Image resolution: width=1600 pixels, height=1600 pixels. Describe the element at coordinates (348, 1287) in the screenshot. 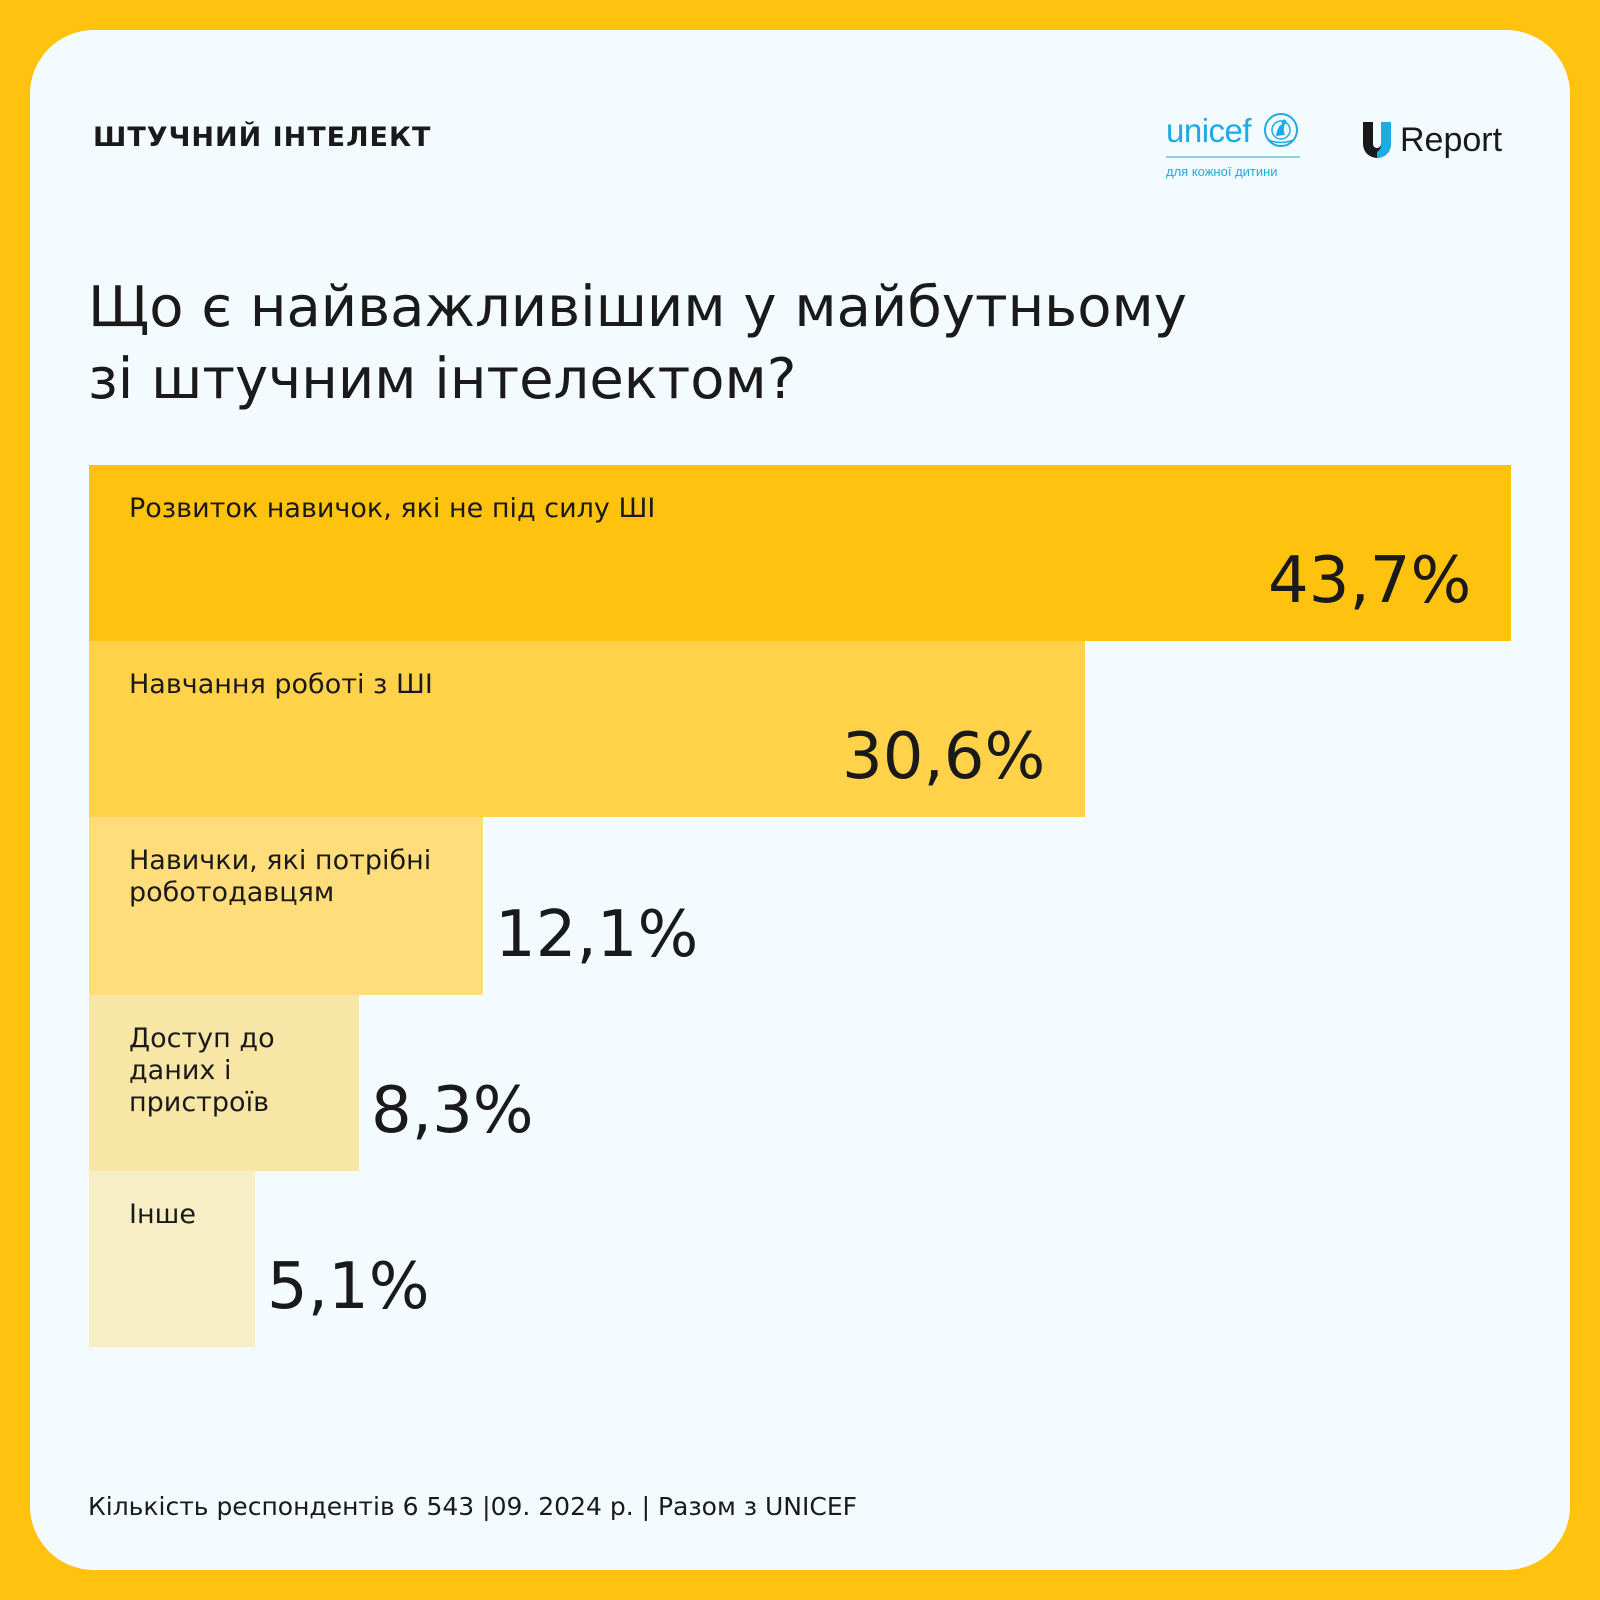

I see `bar-value-label: 5,1%` at that location.